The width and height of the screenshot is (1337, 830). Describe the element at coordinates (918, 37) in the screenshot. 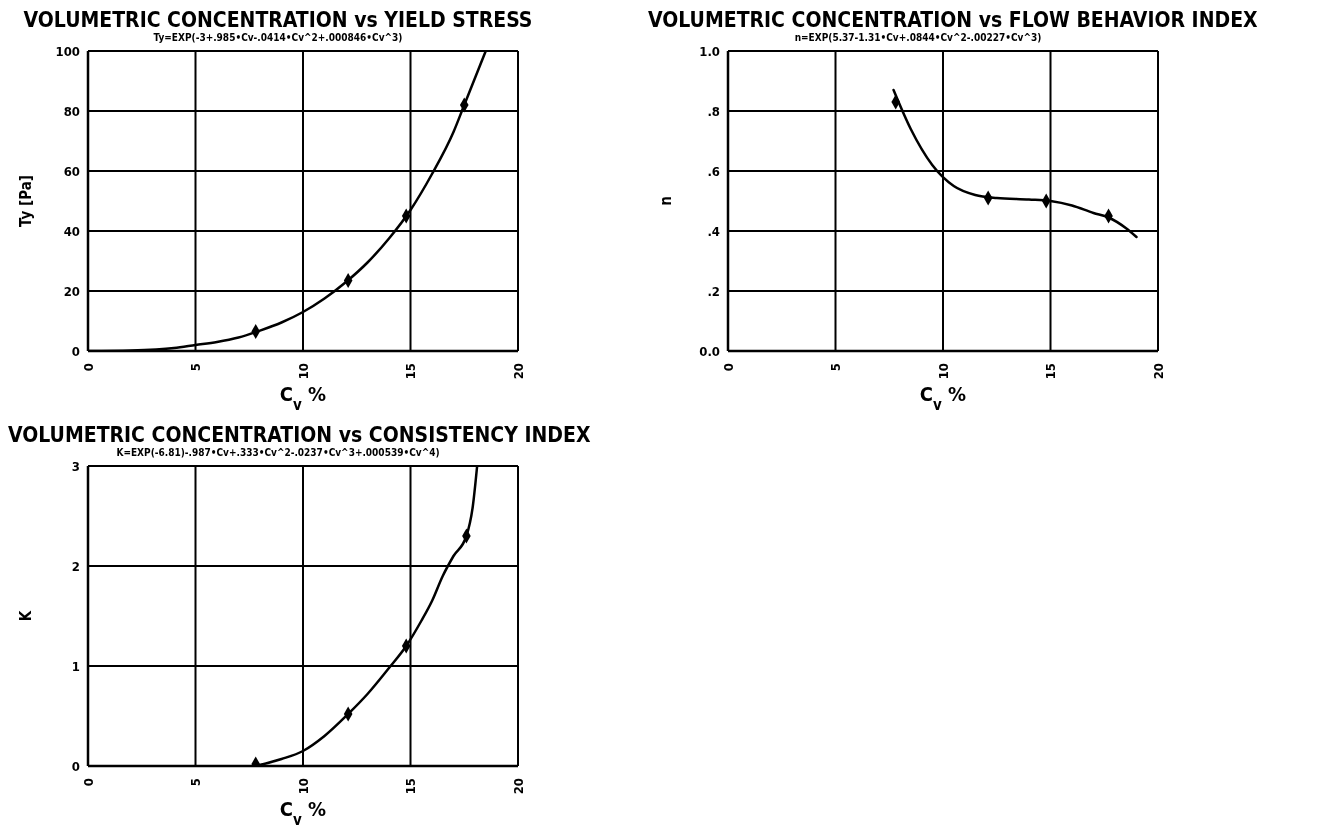

I see `chart-subtitle: n=EXP(5.37-1.31•Cv+.0844•Cv^2-.00227•Cv^3)` at that location.